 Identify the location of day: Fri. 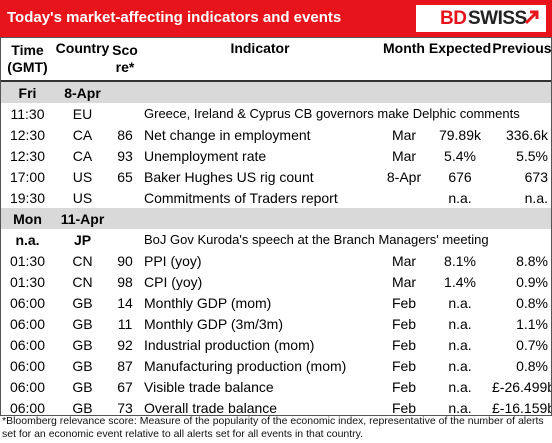
(27, 92).